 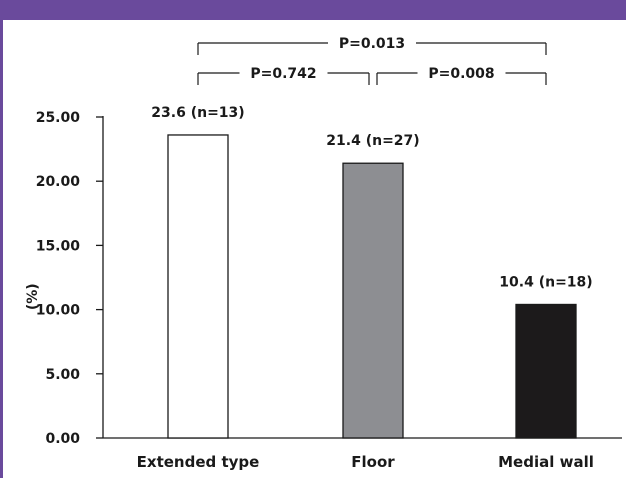 I want to click on significance-bracket: P=0.008, so click(x=461, y=75).